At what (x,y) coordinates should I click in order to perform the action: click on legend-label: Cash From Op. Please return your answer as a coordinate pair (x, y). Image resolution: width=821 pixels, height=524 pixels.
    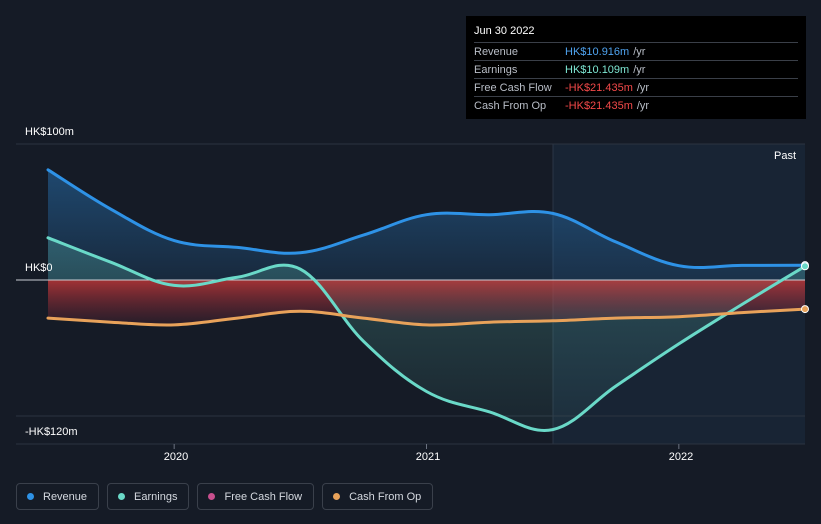
    Looking at the image, I should click on (385, 496).